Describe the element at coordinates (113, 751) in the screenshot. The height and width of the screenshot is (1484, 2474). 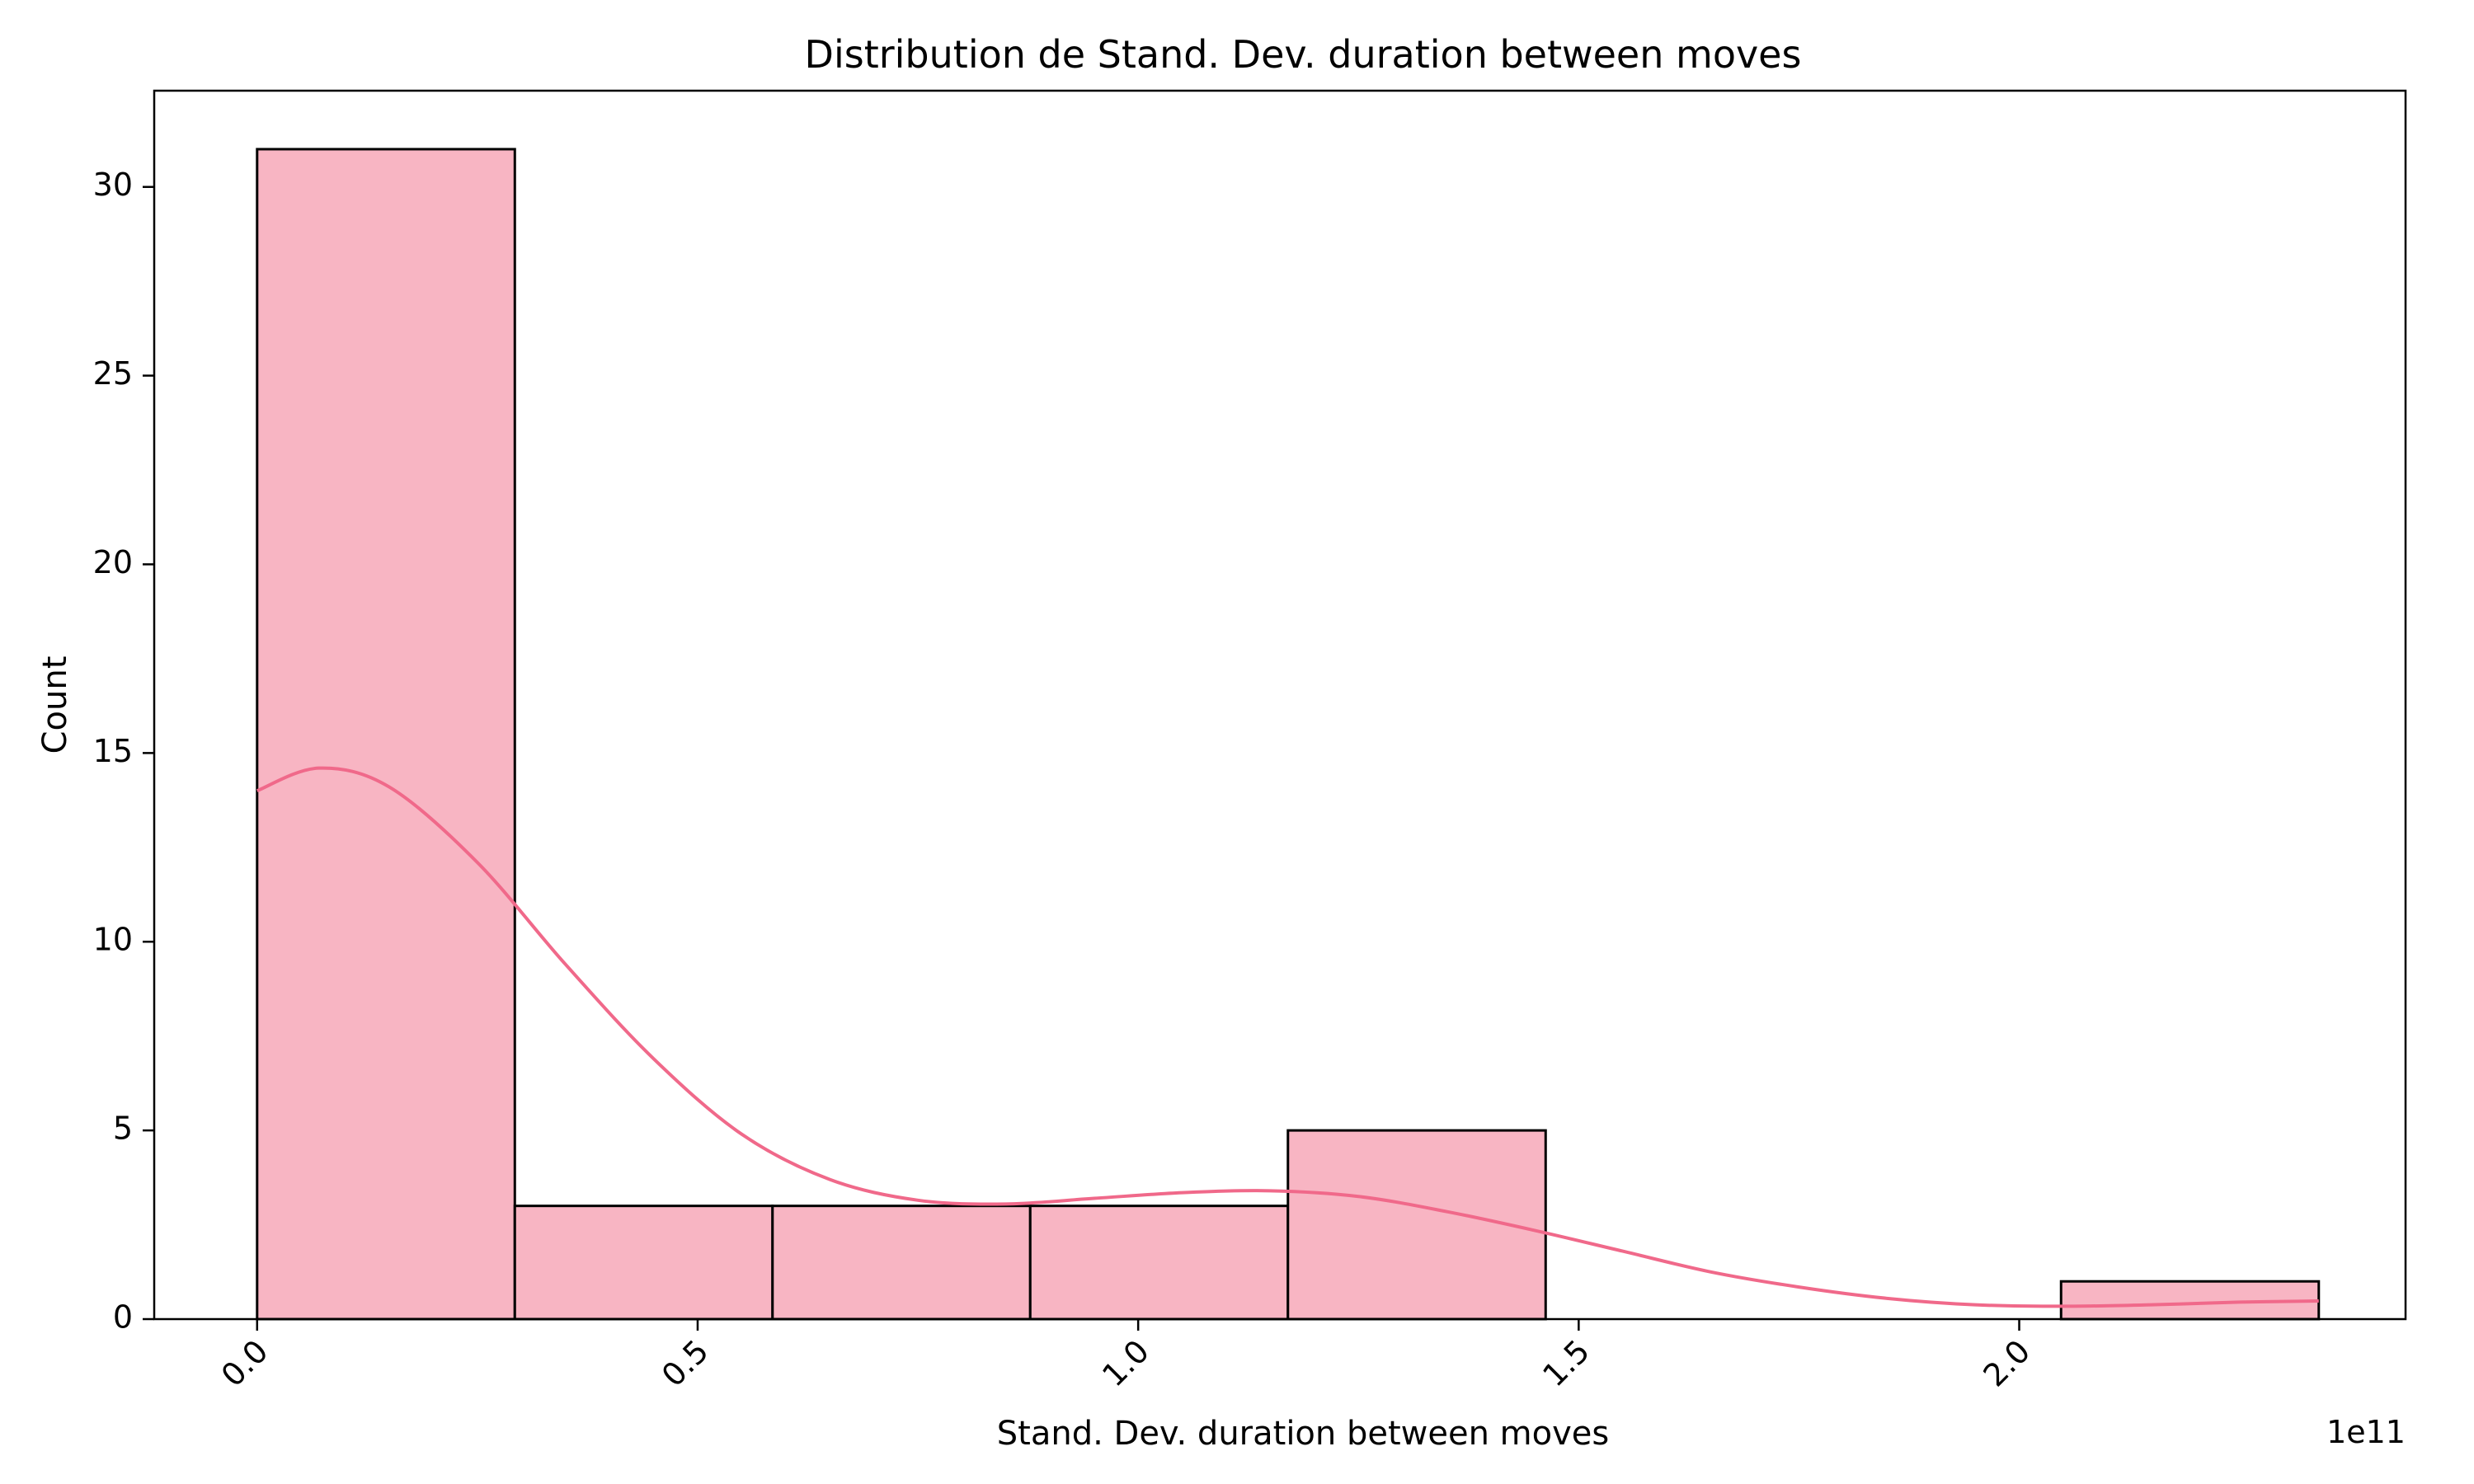
I see `y-tick-label: 15` at that location.